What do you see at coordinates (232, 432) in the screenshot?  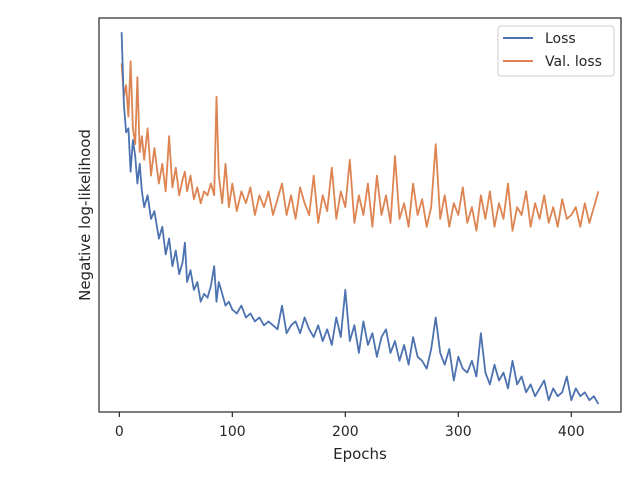 I see `x-tick-label: 100` at bounding box center [232, 432].